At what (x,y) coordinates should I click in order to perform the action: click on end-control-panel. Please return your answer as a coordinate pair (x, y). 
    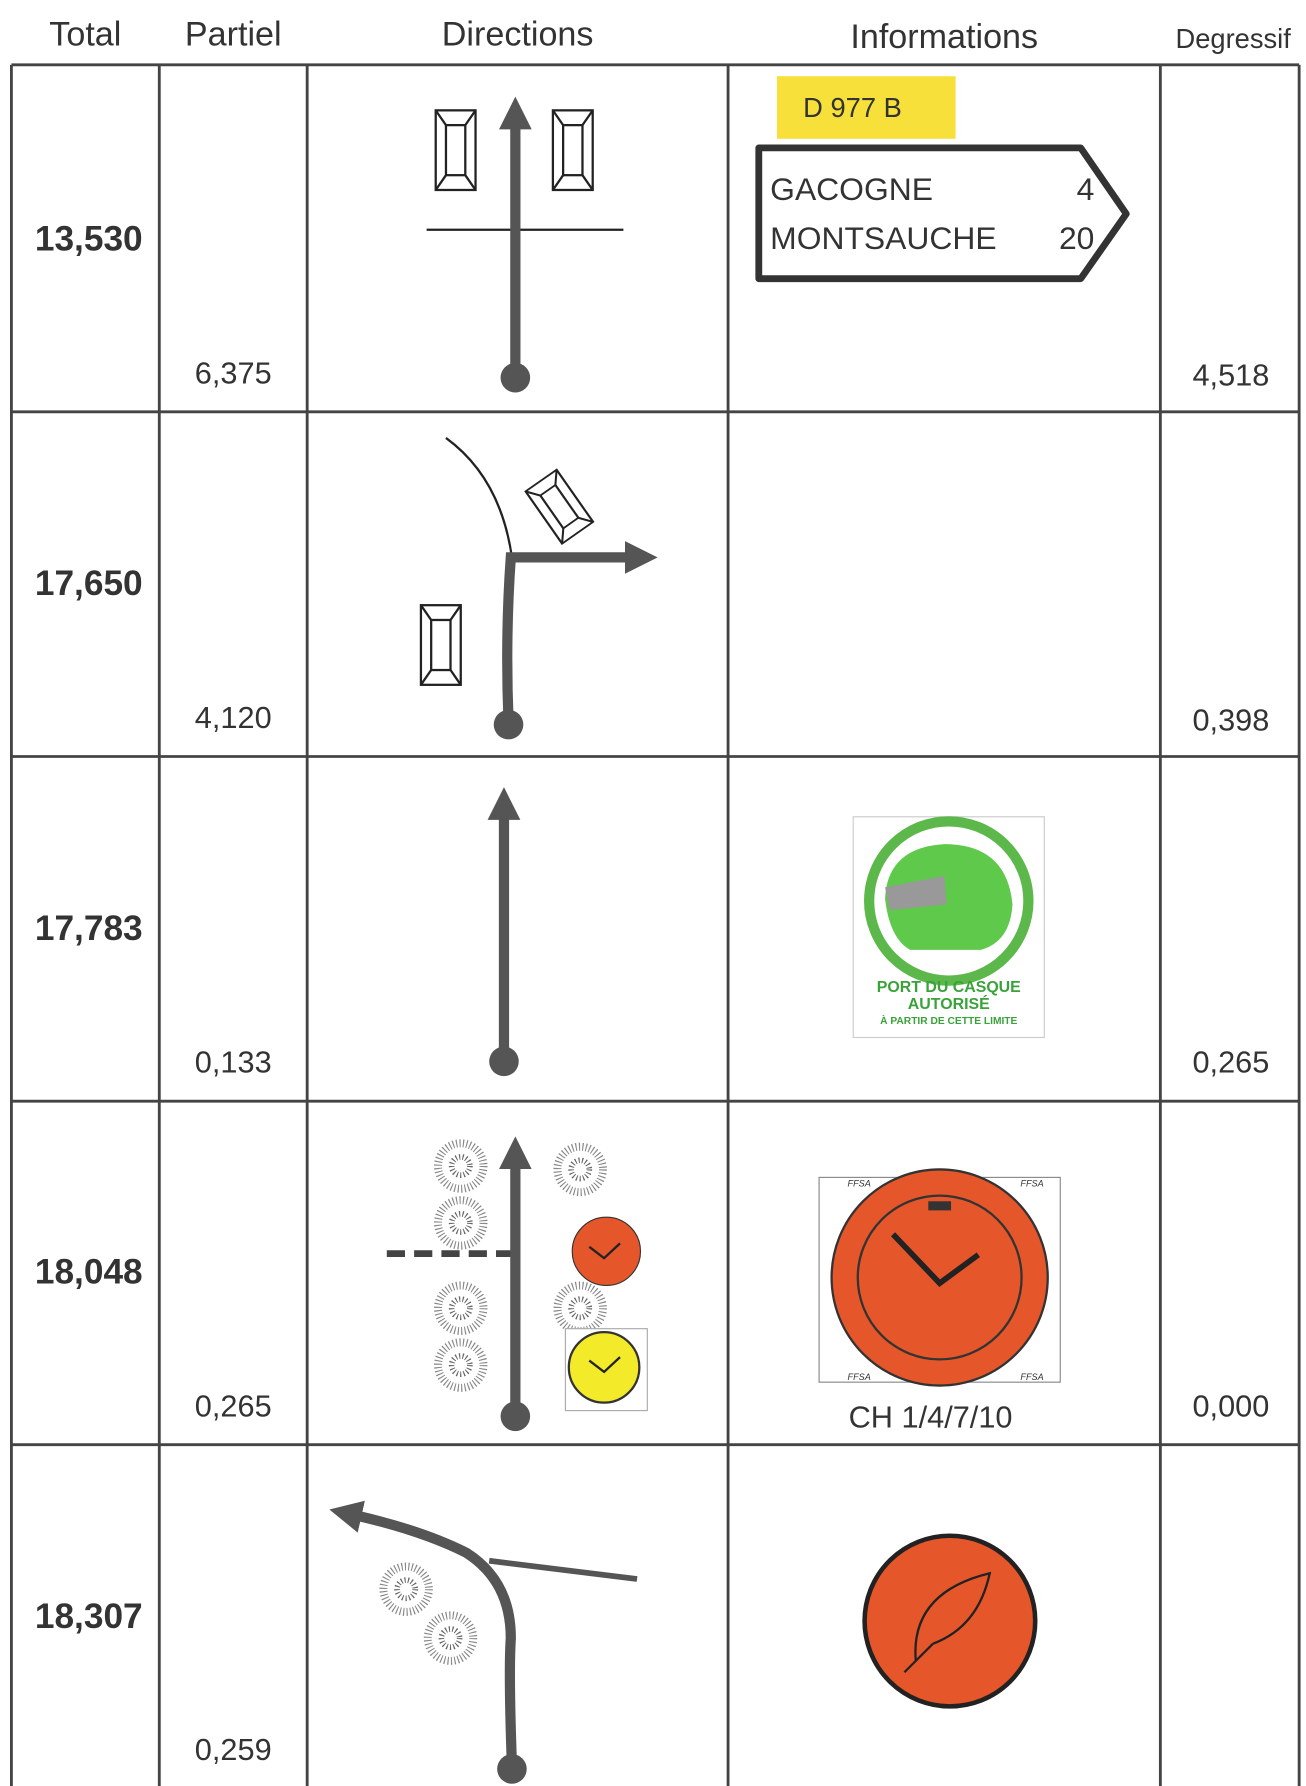
    Looking at the image, I should click on (950, 1621).